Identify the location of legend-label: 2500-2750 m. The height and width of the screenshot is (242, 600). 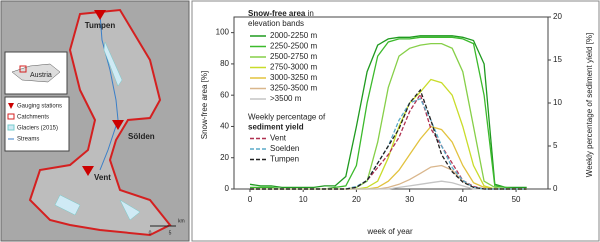
(293, 56).